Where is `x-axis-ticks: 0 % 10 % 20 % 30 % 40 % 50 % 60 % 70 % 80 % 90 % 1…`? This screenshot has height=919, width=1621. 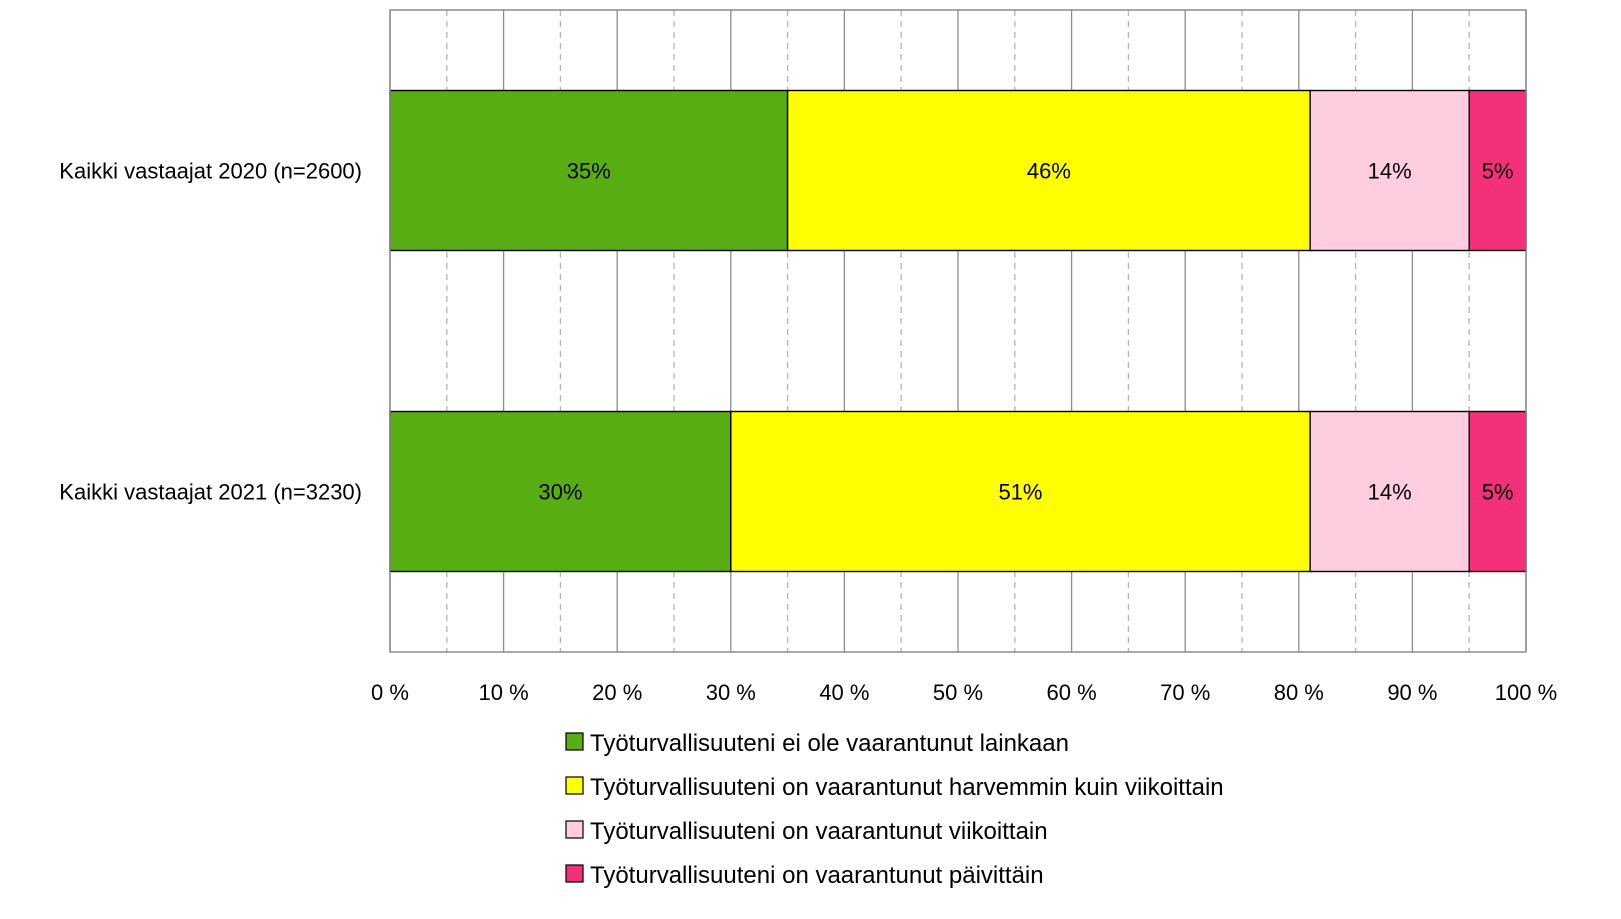
x-axis-ticks: 0 % 10 % 20 % 30 % 40 % 50 % 60 % 70 % 80 % 90 % 1… is located at coordinates (964, 692).